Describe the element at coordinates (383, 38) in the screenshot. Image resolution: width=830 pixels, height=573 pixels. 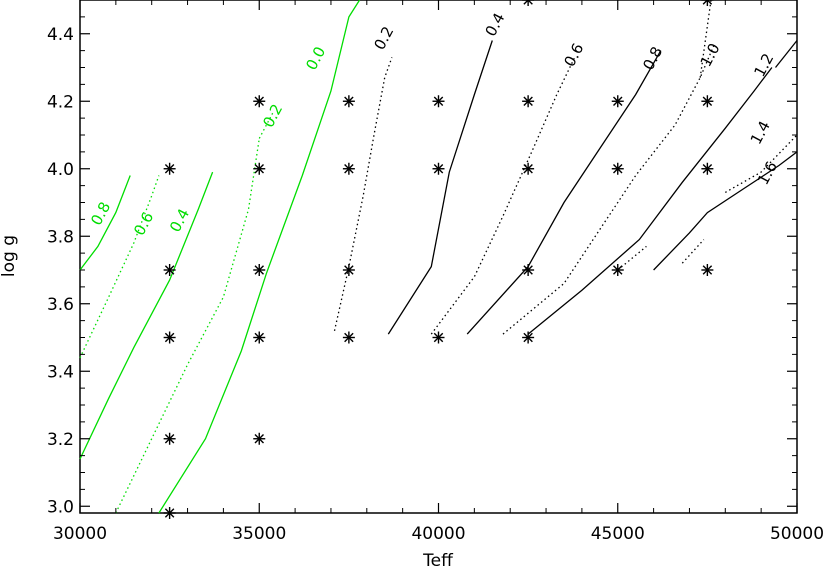
I see `contour-level-label: 0.2` at that location.